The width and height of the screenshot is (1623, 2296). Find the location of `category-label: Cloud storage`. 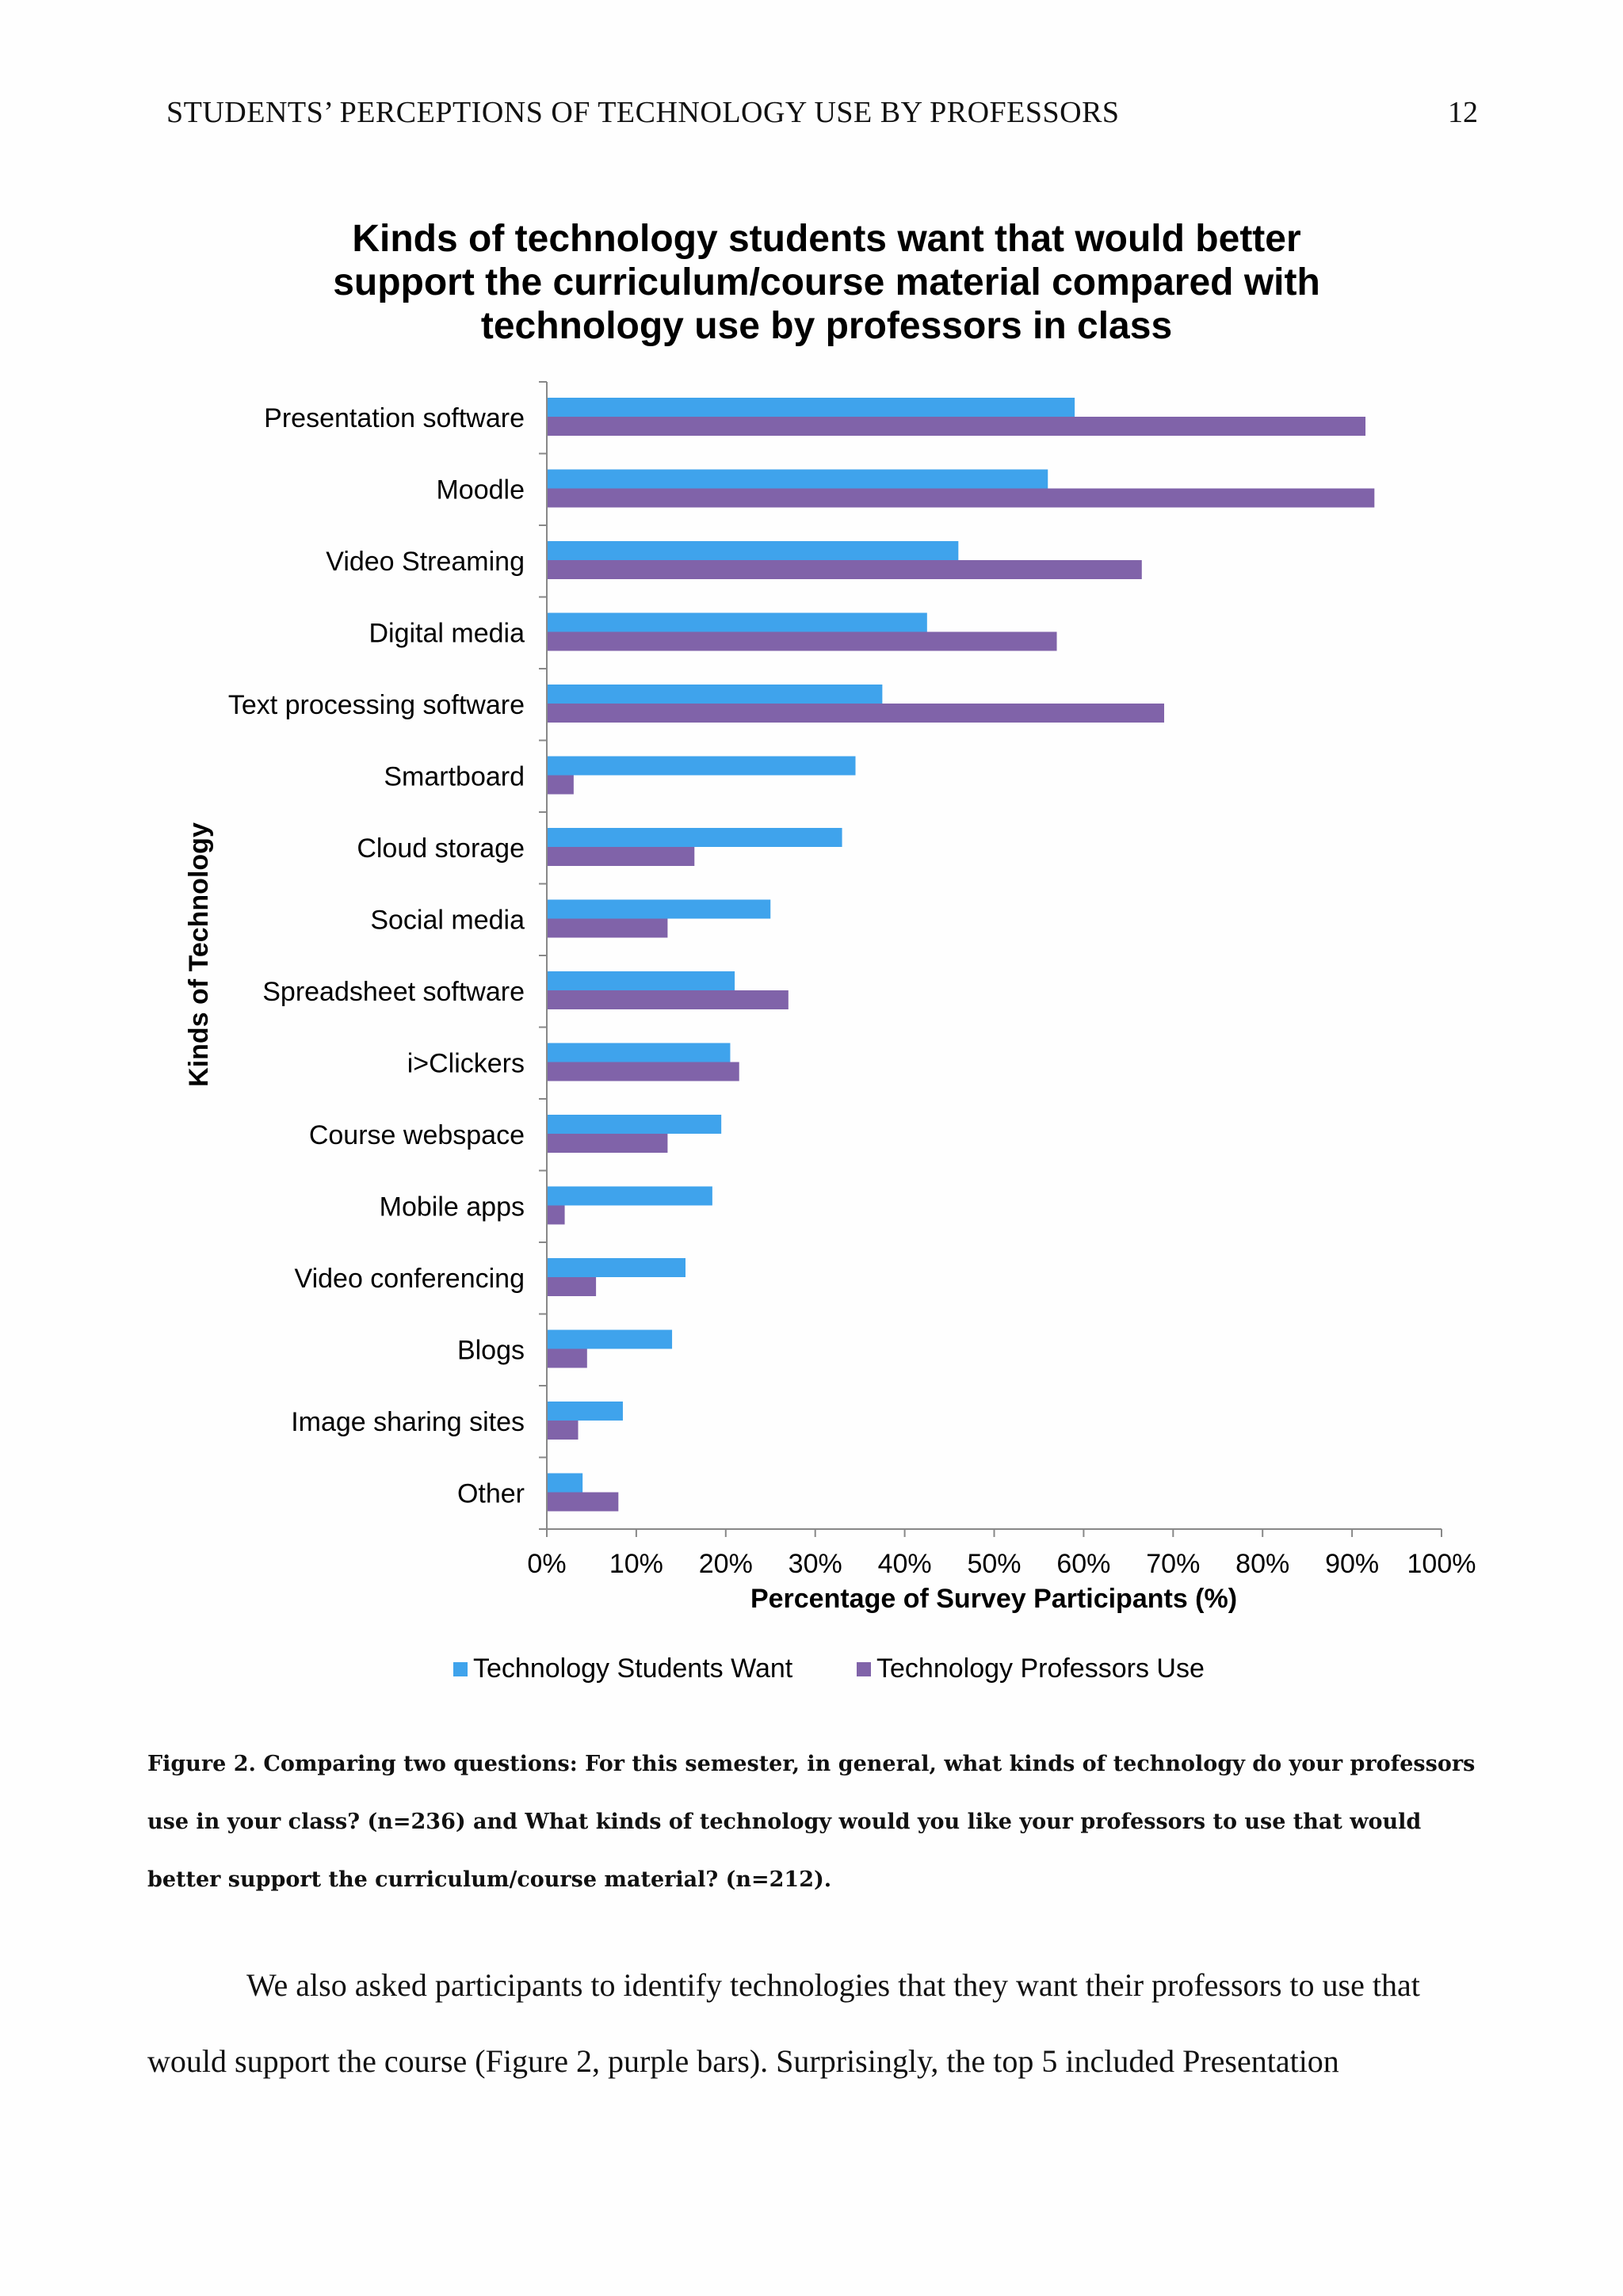

category-label: Cloud storage is located at coordinates (441, 848).